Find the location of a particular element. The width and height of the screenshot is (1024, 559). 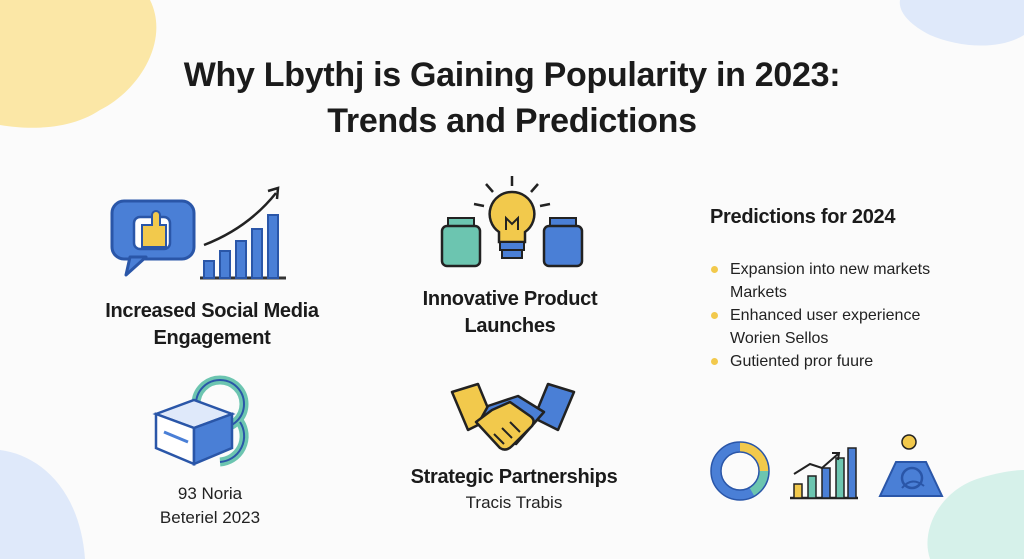

feature-partnership-line-1: Strategic Partnerships is located at coordinates (514, 477).